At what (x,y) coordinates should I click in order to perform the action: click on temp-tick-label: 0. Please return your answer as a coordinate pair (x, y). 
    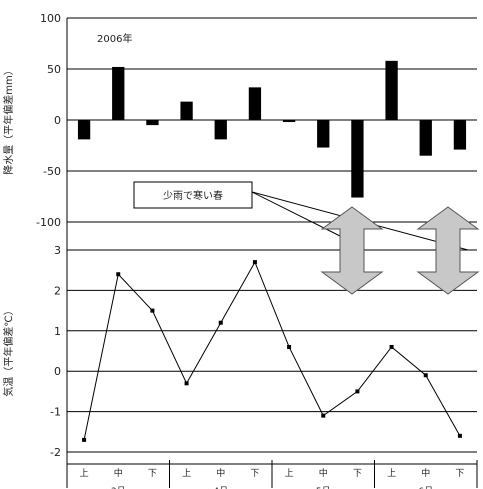
    Looking at the image, I should click on (57, 371).